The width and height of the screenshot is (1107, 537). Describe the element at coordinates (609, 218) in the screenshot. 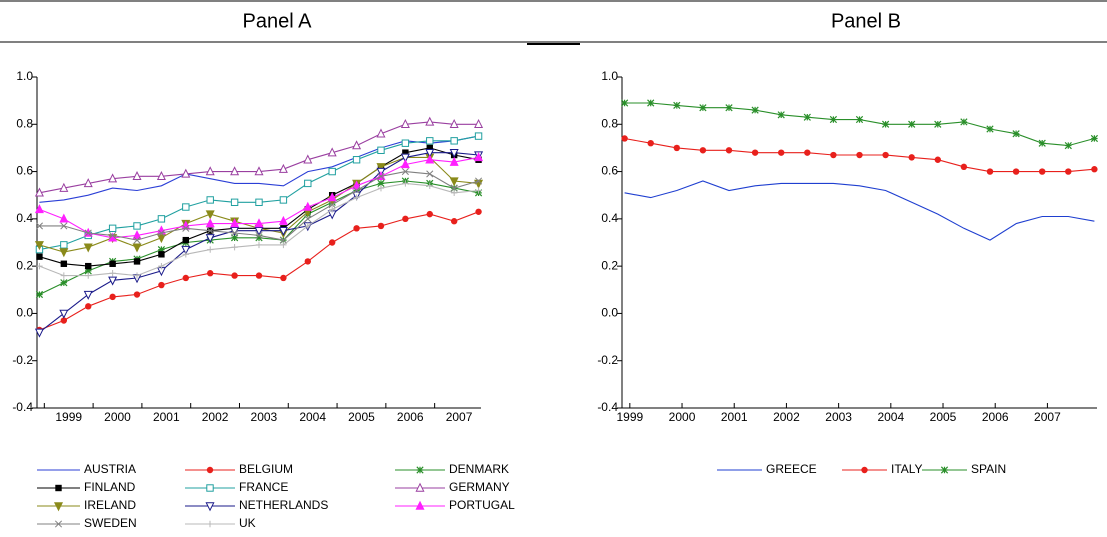

I see `y-tick-label: 0.4` at that location.